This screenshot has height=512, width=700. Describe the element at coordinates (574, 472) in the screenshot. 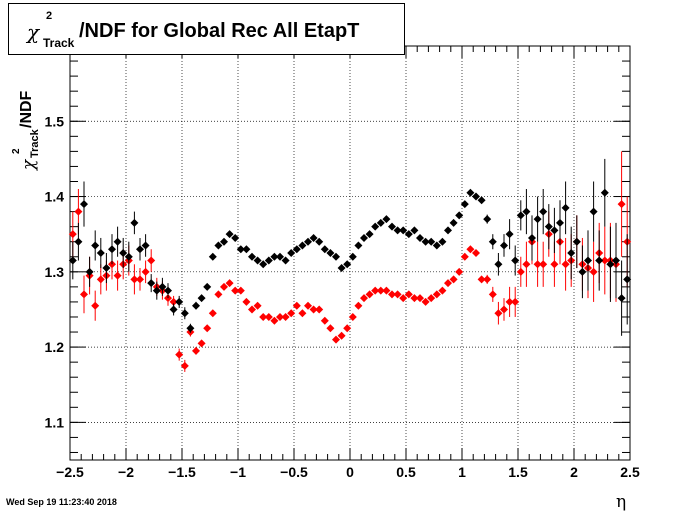

I see `x-tick-label: 2` at that location.